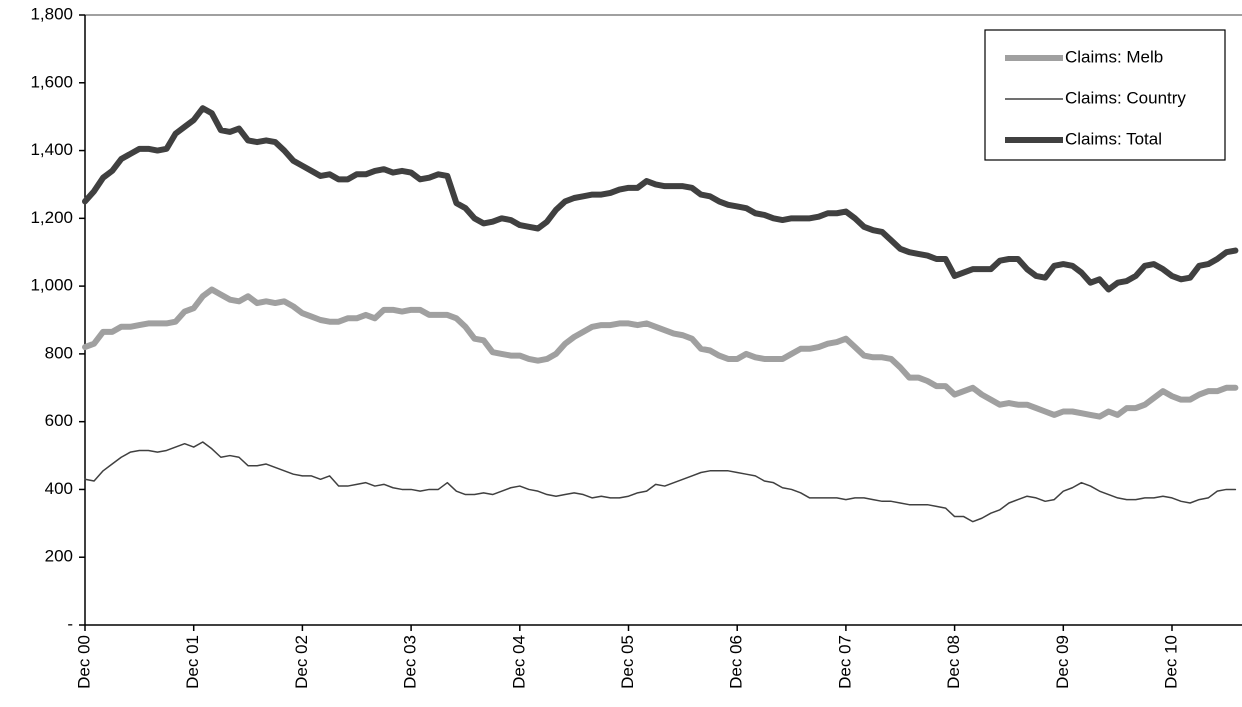  What do you see at coordinates (1125, 97) in the screenshot?
I see `legend-label: Claims: Country` at bounding box center [1125, 97].